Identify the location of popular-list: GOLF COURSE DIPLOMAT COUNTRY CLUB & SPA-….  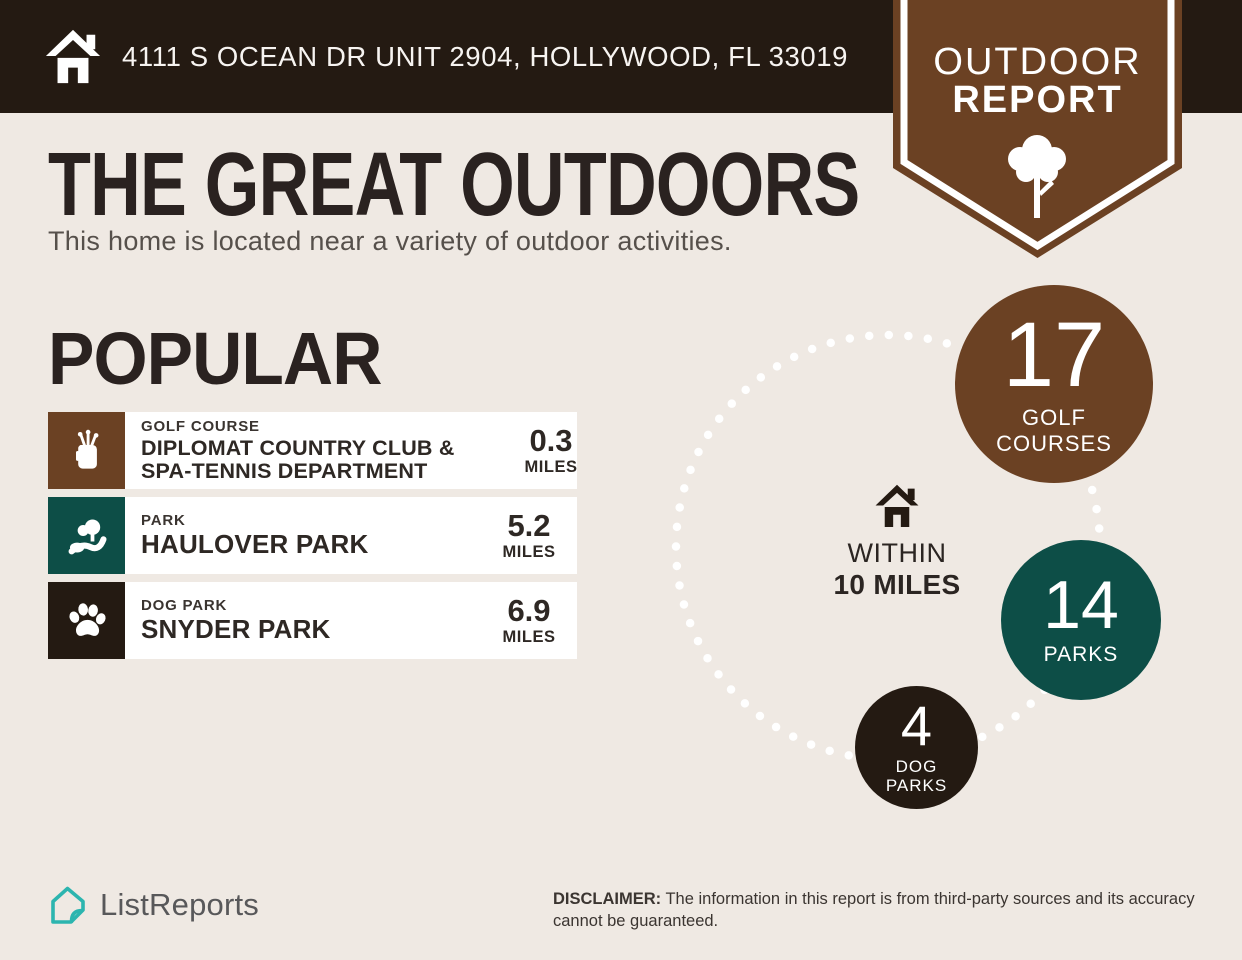
(312, 539).